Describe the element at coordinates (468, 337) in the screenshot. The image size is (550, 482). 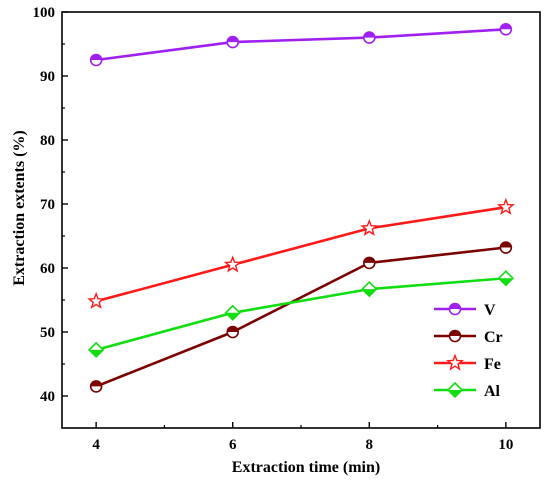
I see `legend-item-cr: Cr` at that location.